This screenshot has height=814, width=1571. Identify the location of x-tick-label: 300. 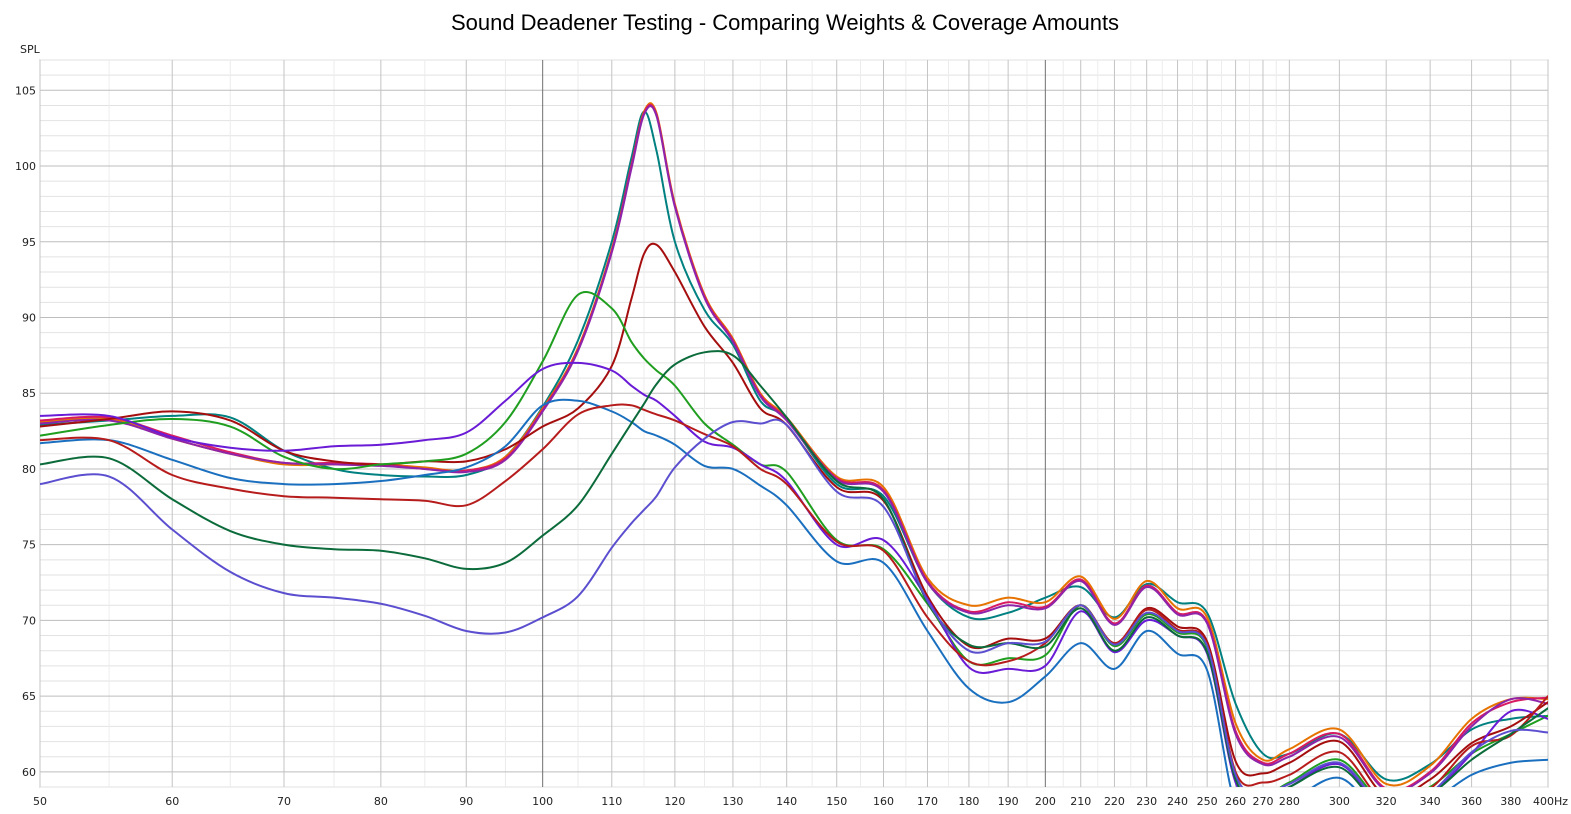
(1339, 801).